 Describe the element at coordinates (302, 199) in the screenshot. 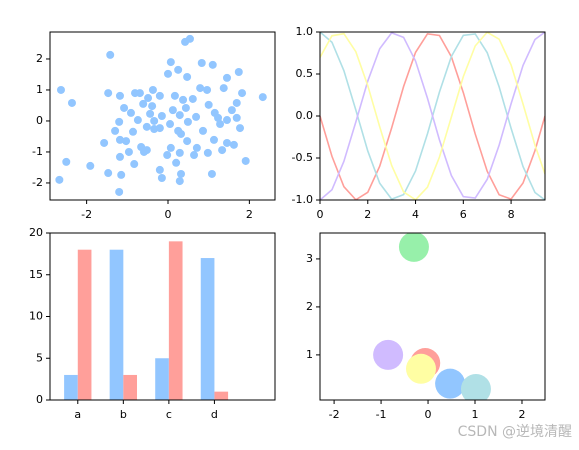

I see `y-tick-label: -1.0` at that location.